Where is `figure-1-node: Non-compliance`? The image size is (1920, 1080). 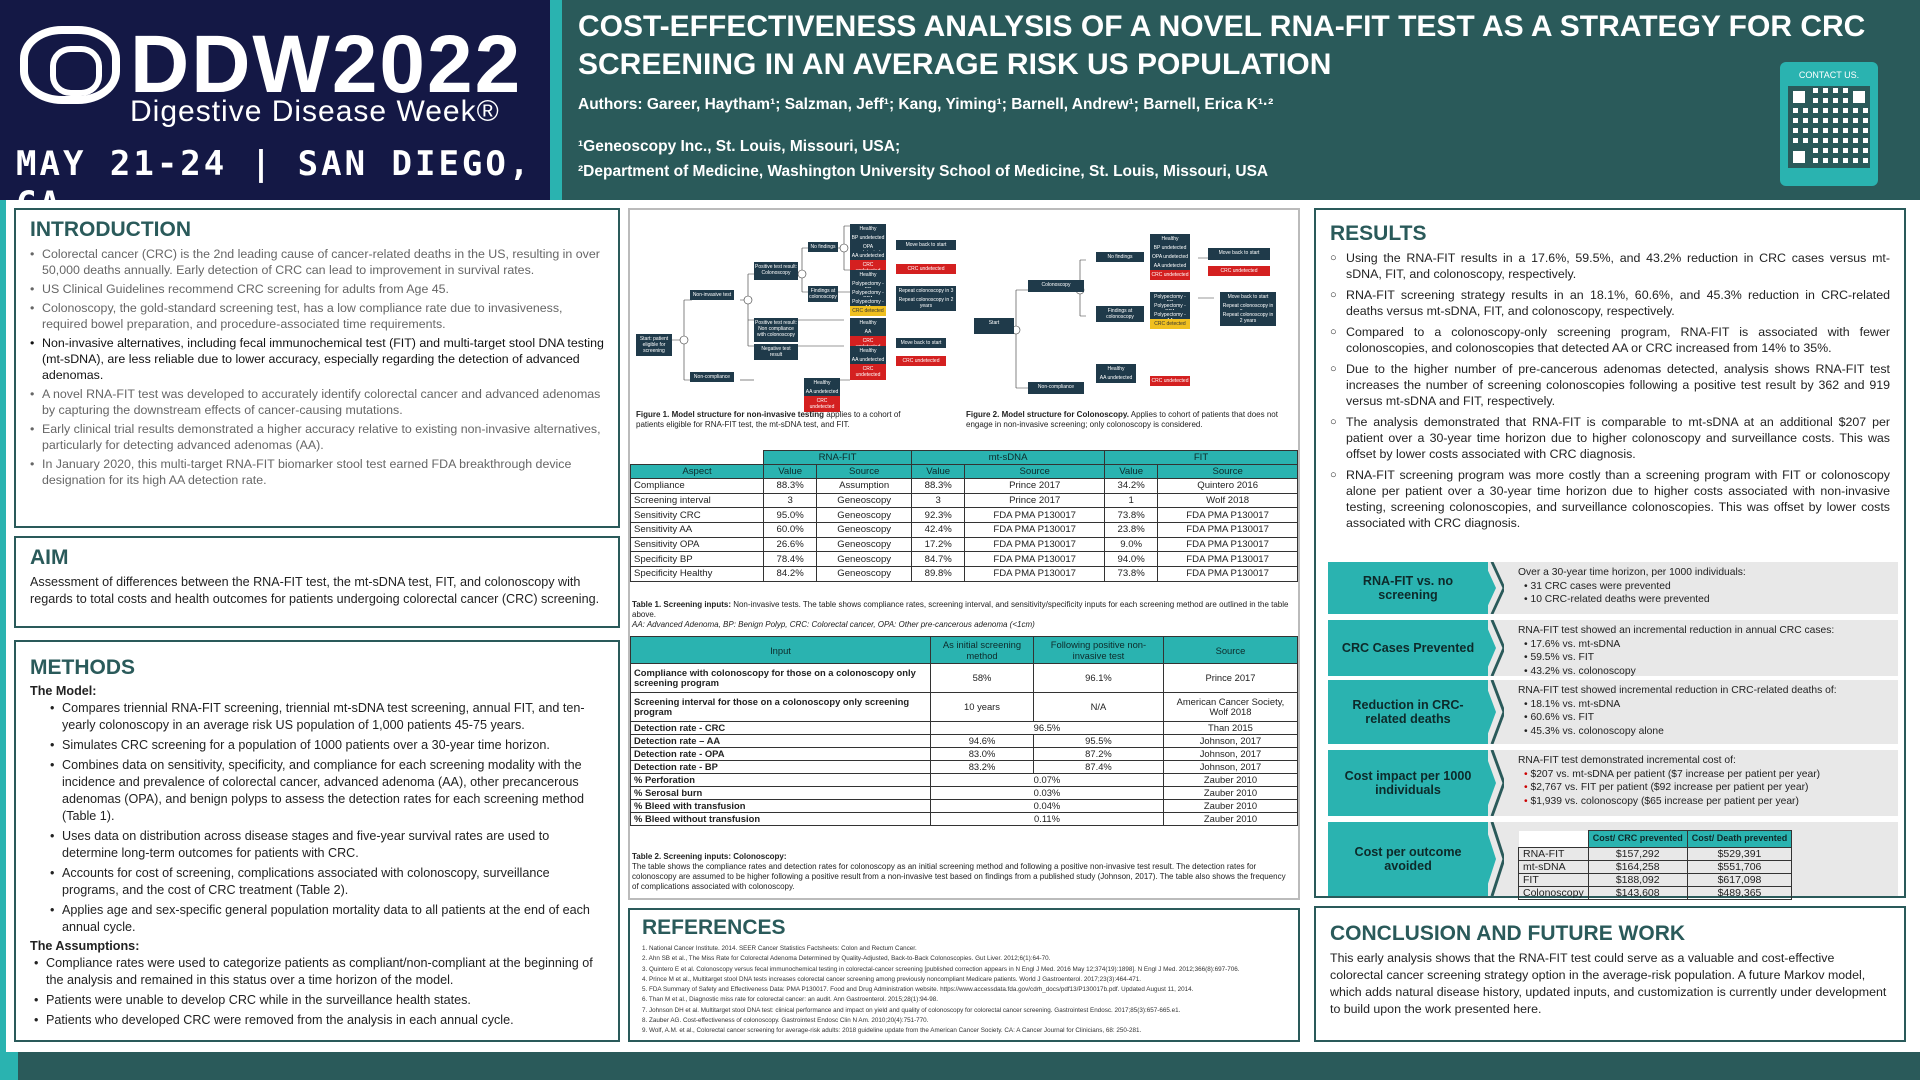
figure-1-node: Non-compliance is located at coordinates (712, 377).